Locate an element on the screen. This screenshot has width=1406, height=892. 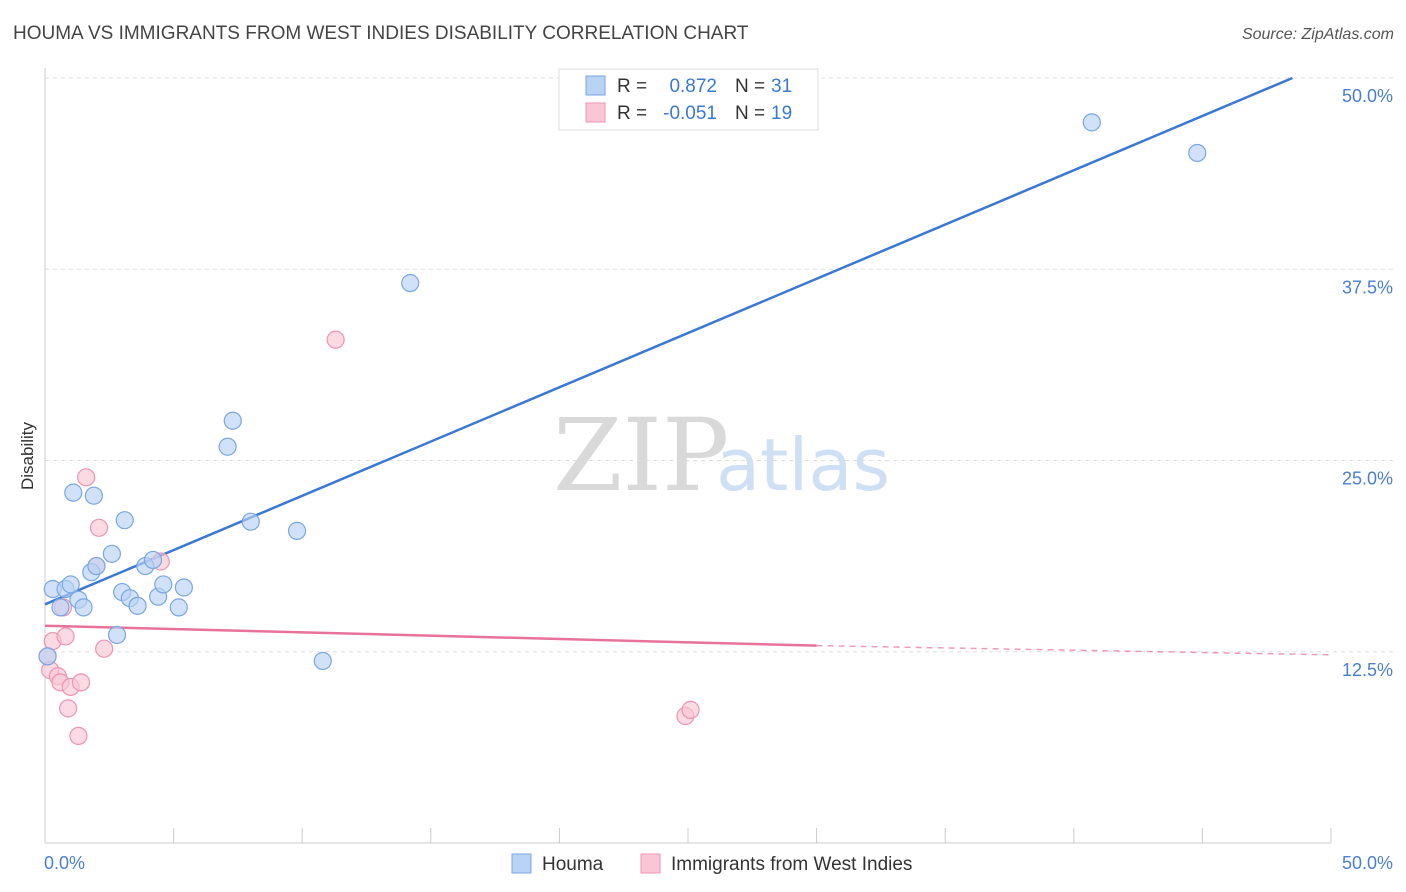
watermark-atlas: atlas is located at coordinates (803, 465).